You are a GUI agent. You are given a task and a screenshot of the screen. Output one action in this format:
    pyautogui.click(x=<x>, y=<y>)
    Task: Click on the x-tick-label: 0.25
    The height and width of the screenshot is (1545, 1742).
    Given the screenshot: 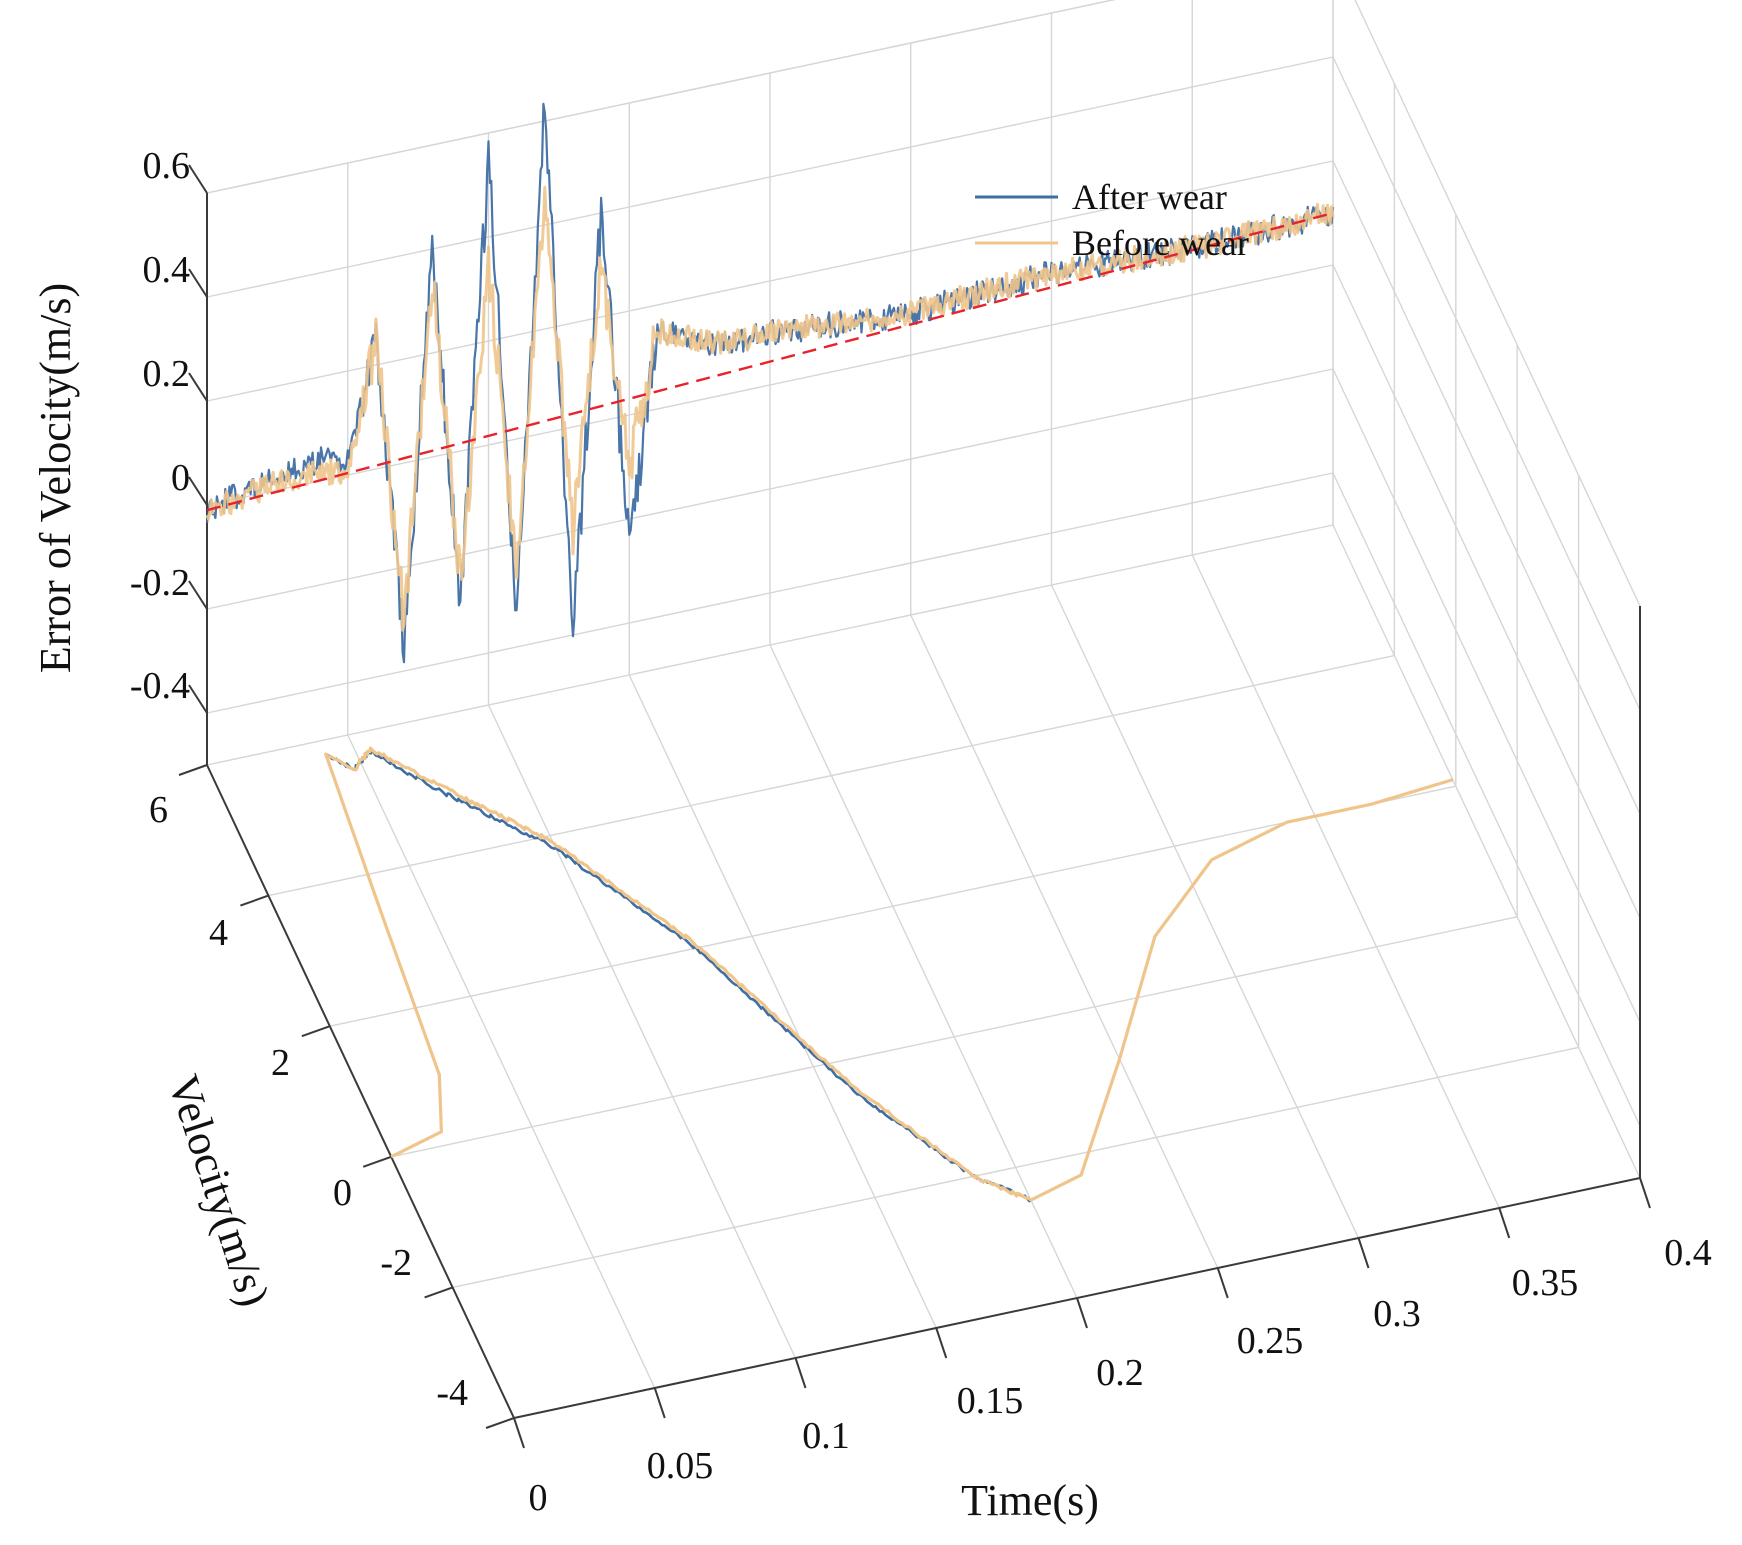 What is the action you would take?
    pyautogui.click(x=1270, y=1341)
    